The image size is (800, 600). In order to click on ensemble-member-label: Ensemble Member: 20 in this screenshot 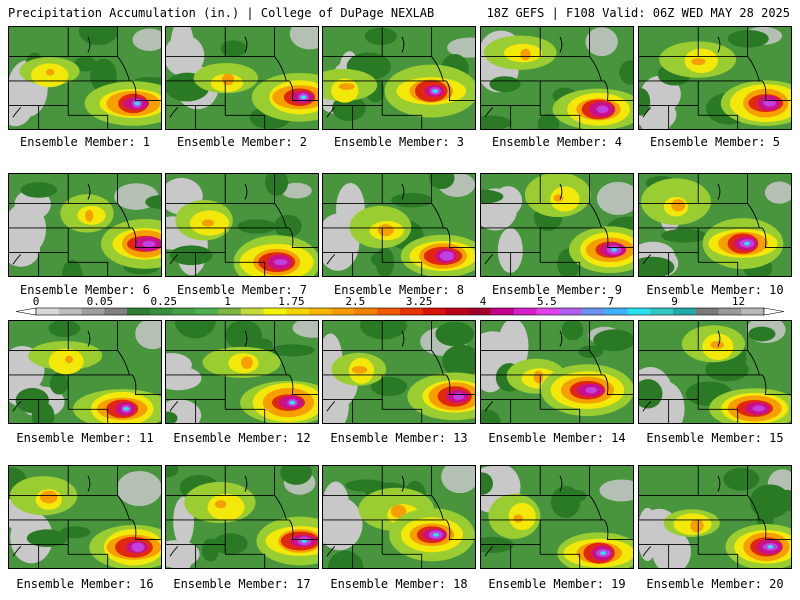, I will do `click(715, 584)`.